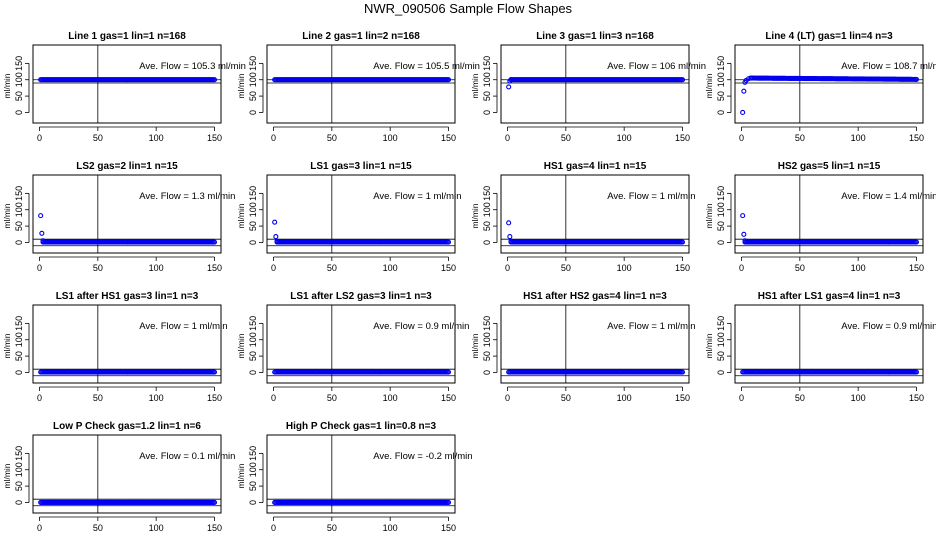  What do you see at coordinates (888, 66) in the screenshot?
I see `average-flow-annotation: Ave. Flow = 108.7 ml/min` at bounding box center [888, 66].